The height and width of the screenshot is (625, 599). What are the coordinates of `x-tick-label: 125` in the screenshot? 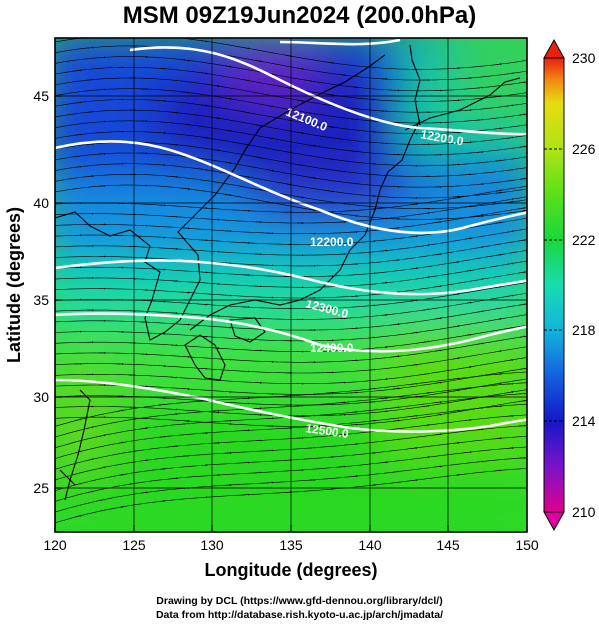 It's located at (134, 545).